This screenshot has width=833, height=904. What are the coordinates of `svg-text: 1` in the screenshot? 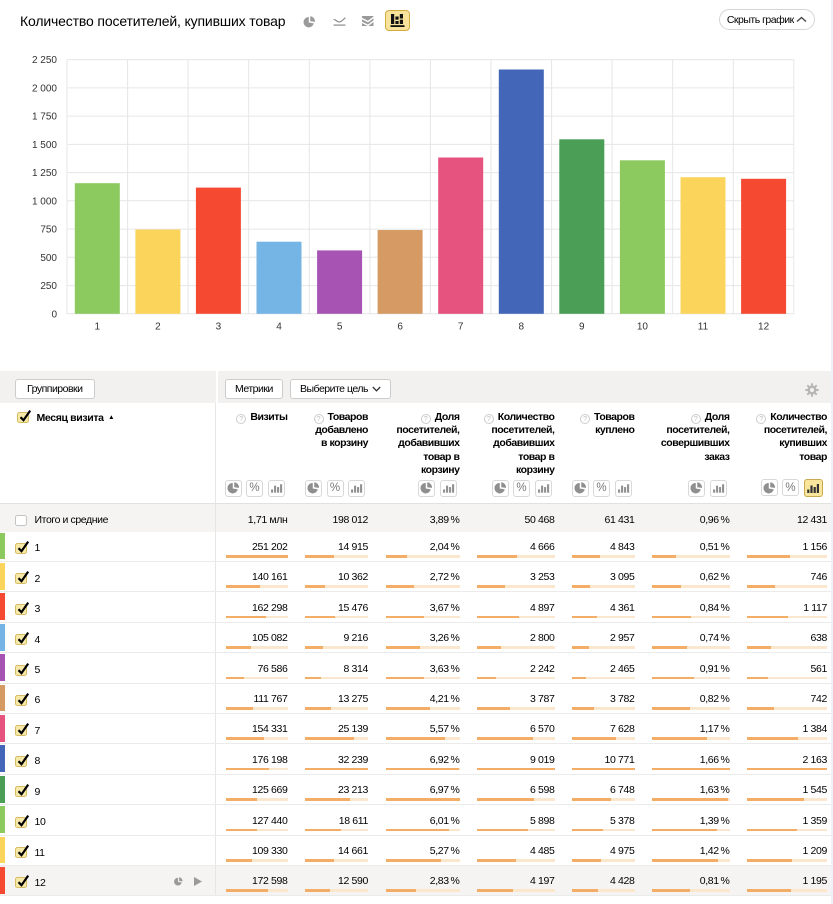 It's located at (98, 326).